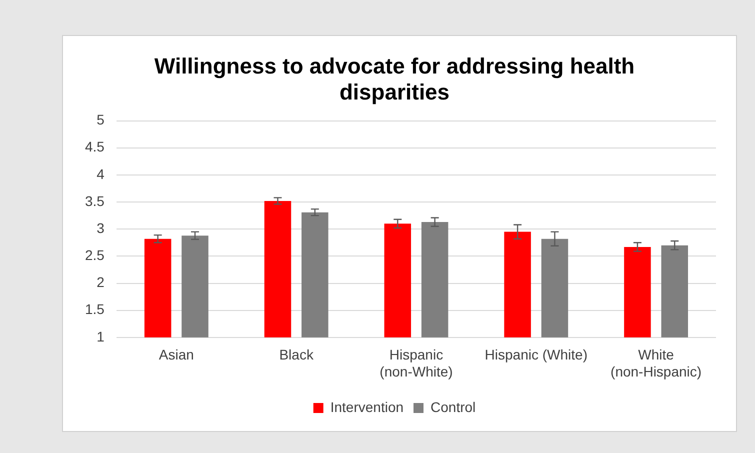  I want to click on x-tick-label: Hispanic (White), so click(536, 354).